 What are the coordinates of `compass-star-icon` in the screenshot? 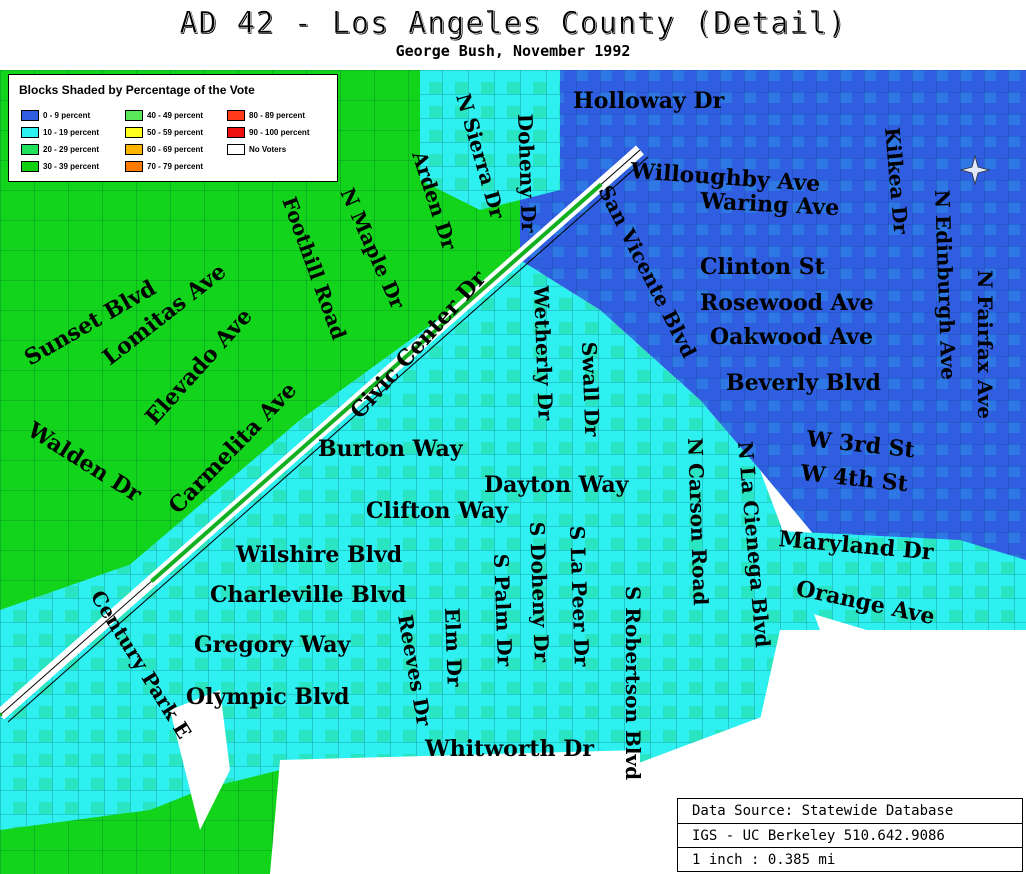 It's located at (975, 170).